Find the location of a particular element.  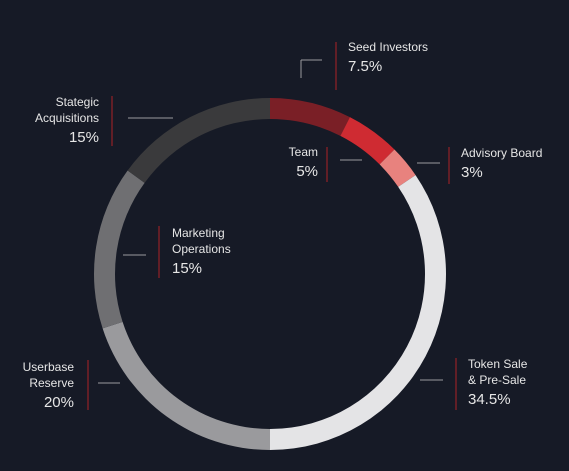

slice-team is located at coordinates (367, 141).